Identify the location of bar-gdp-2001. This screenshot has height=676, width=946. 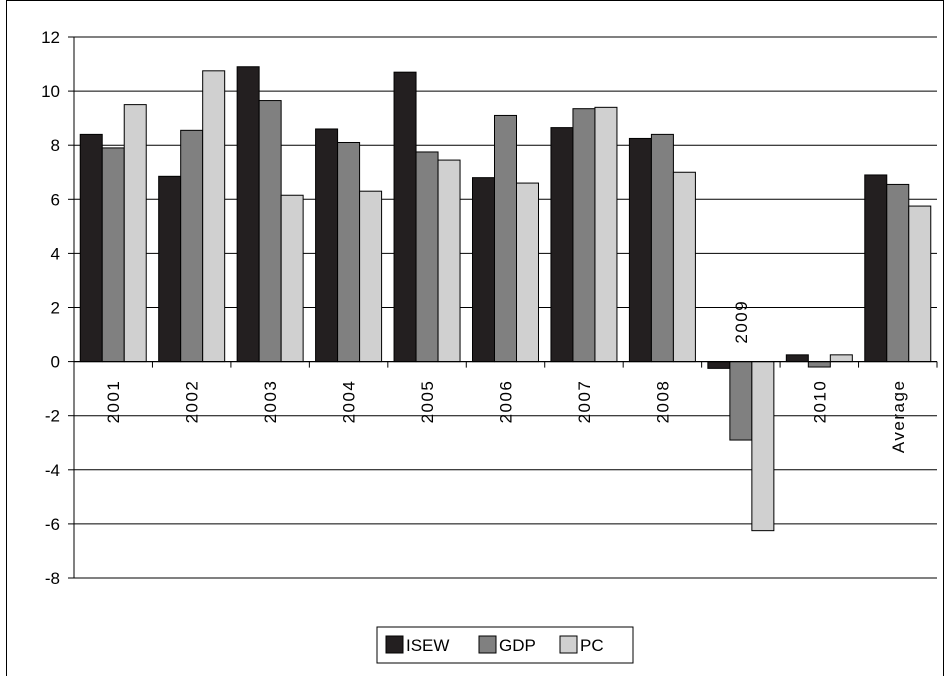
(113, 255).